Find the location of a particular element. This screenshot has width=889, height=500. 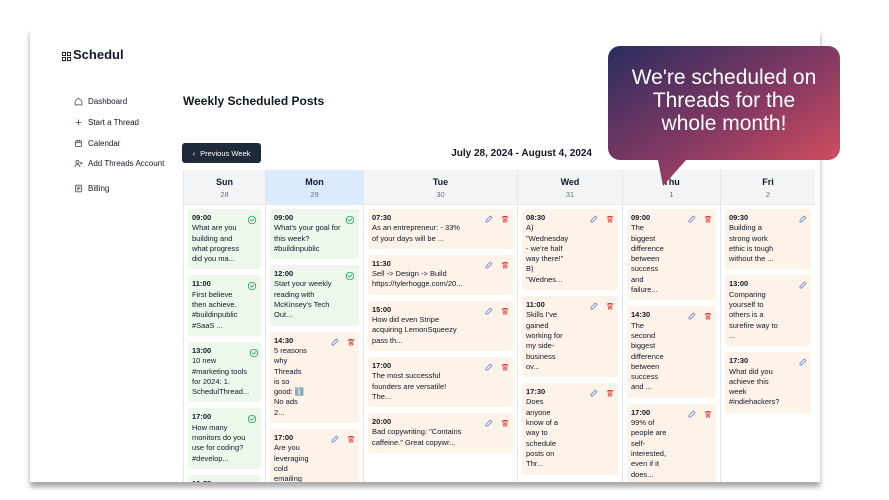

post-text: interested, is located at coordinates (649, 453).